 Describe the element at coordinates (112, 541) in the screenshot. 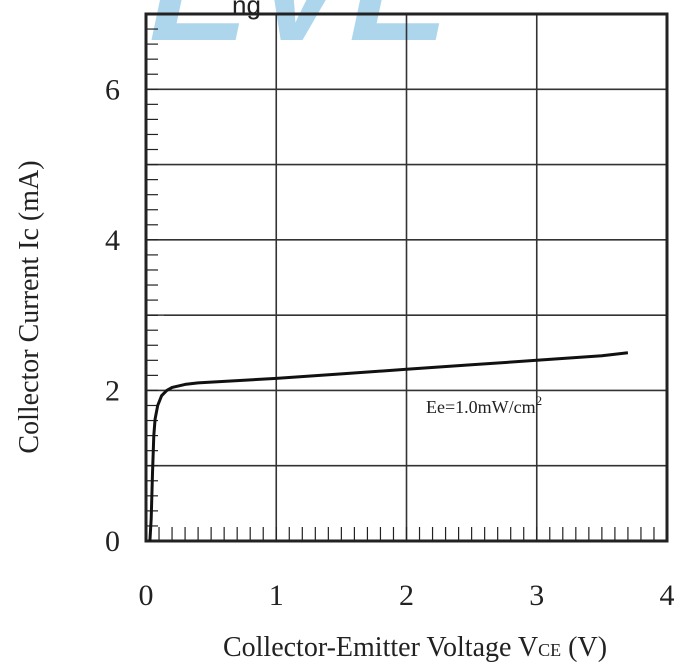

I see `y-tick-label: 0` at that location.